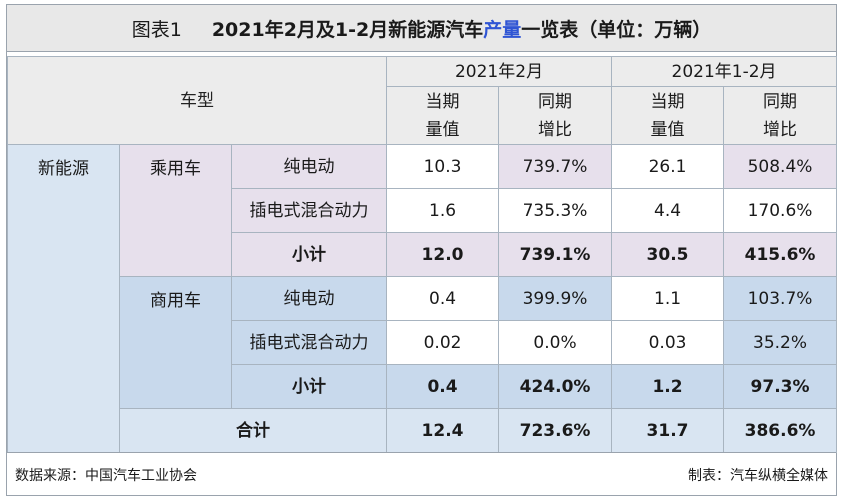  I want to click on cell-ytd-yoy: 35.2%, so click(780, 342).